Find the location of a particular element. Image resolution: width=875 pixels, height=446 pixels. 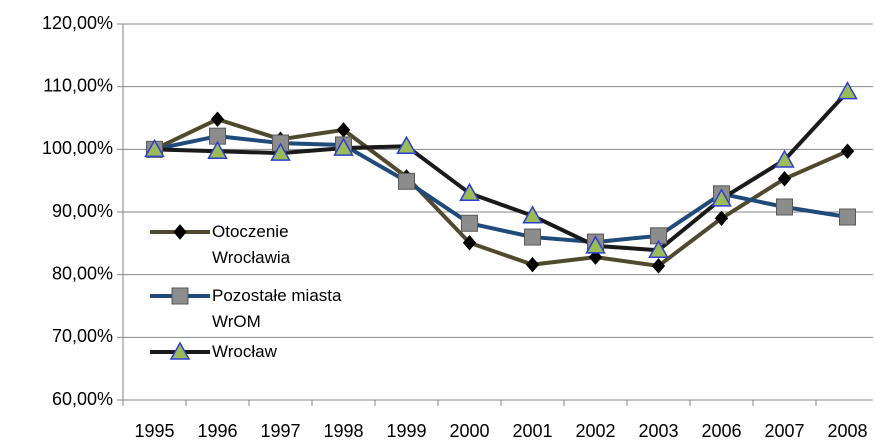

legend-label: Wrocław is located at coordinates (244, 351).